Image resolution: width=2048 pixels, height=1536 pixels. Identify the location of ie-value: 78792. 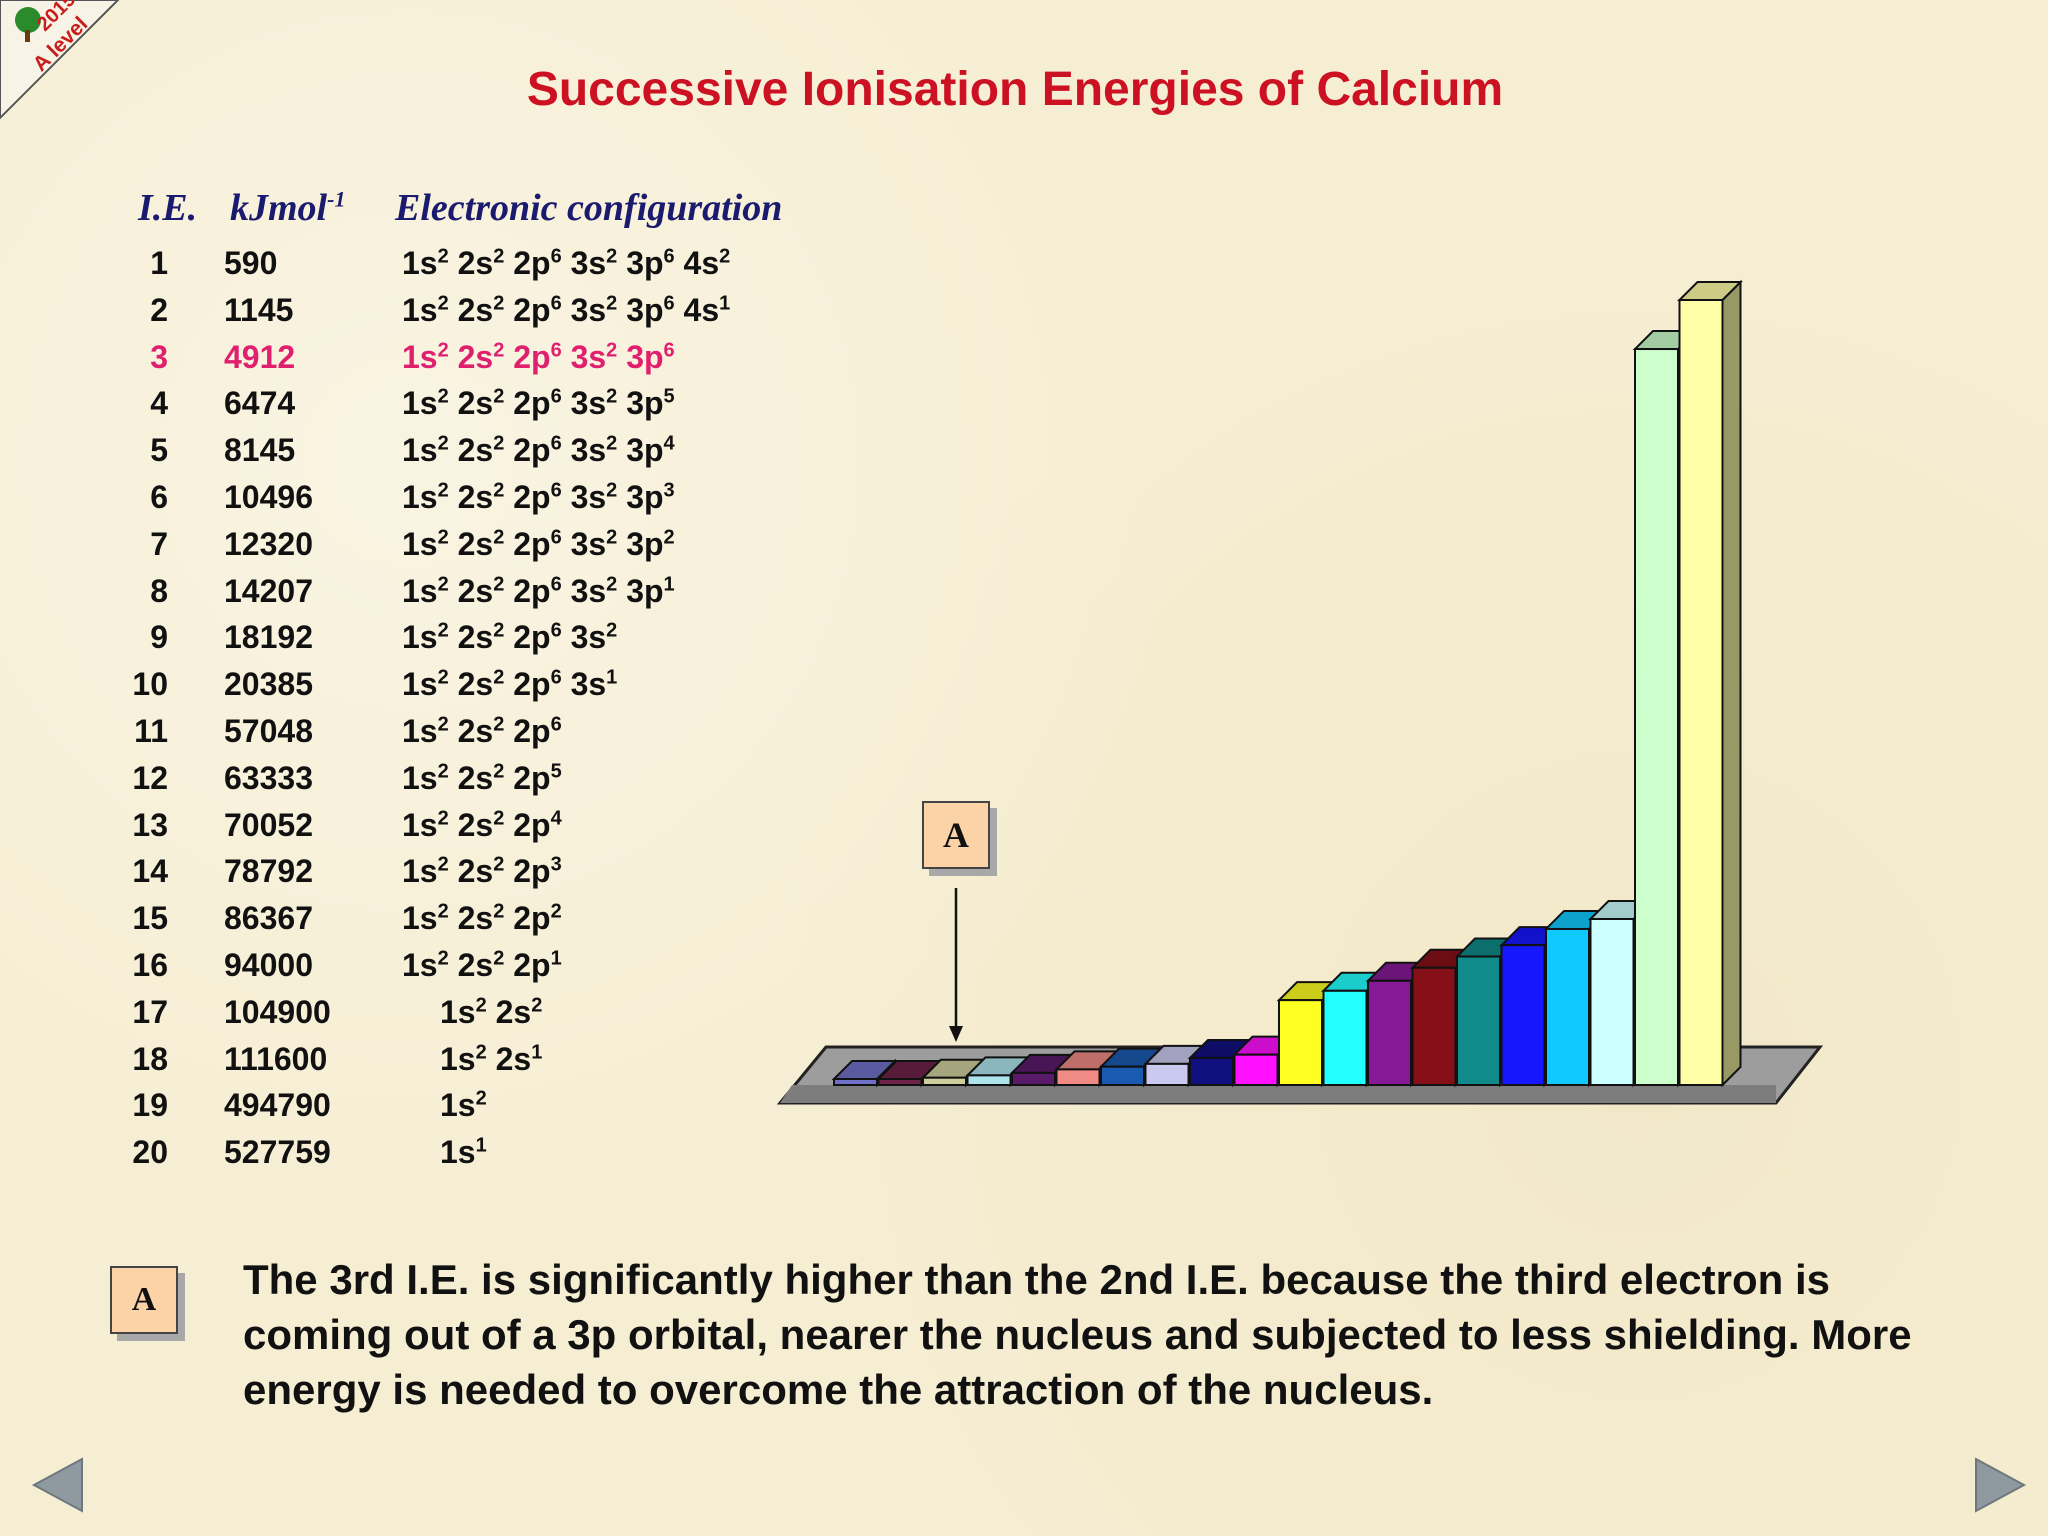
(268, 871).